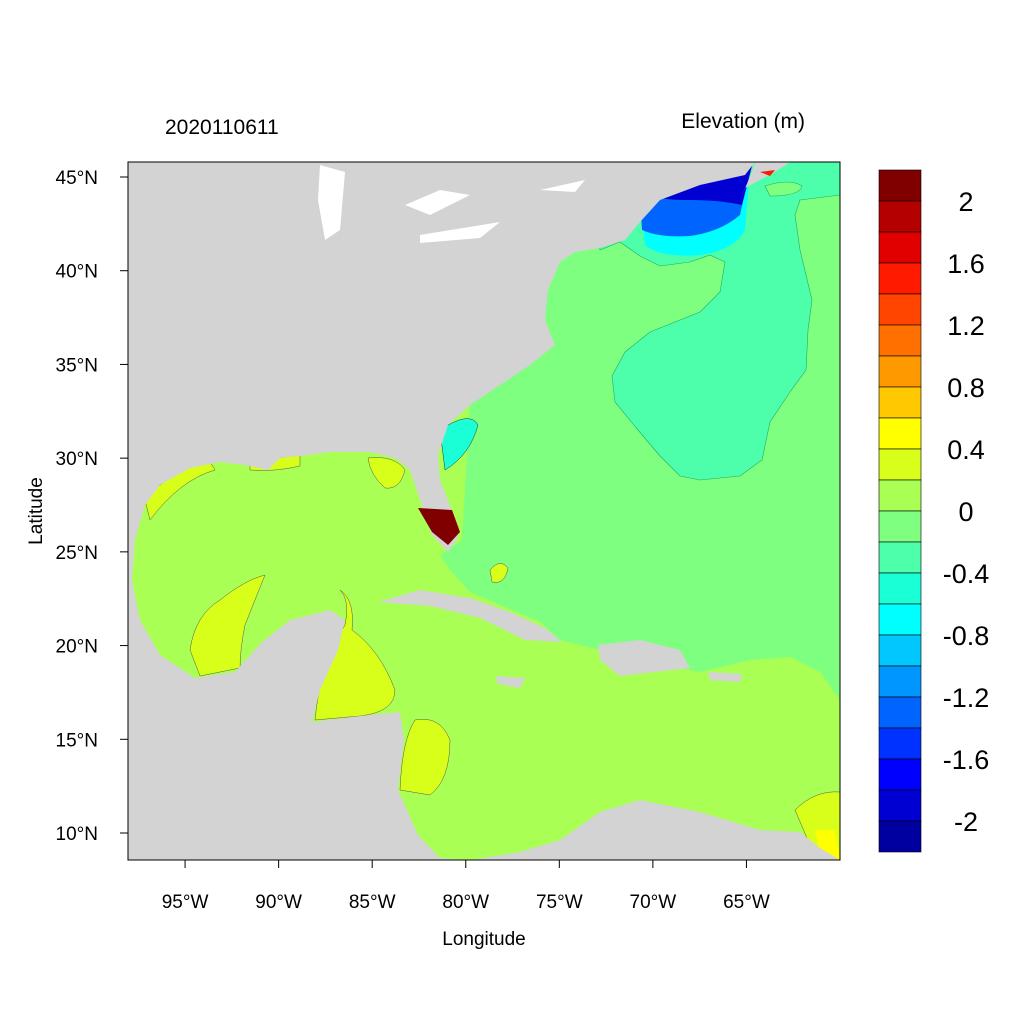  Describe the element at coordinates (655, 830) in the screenshot. I see `south-america-land` at that location.